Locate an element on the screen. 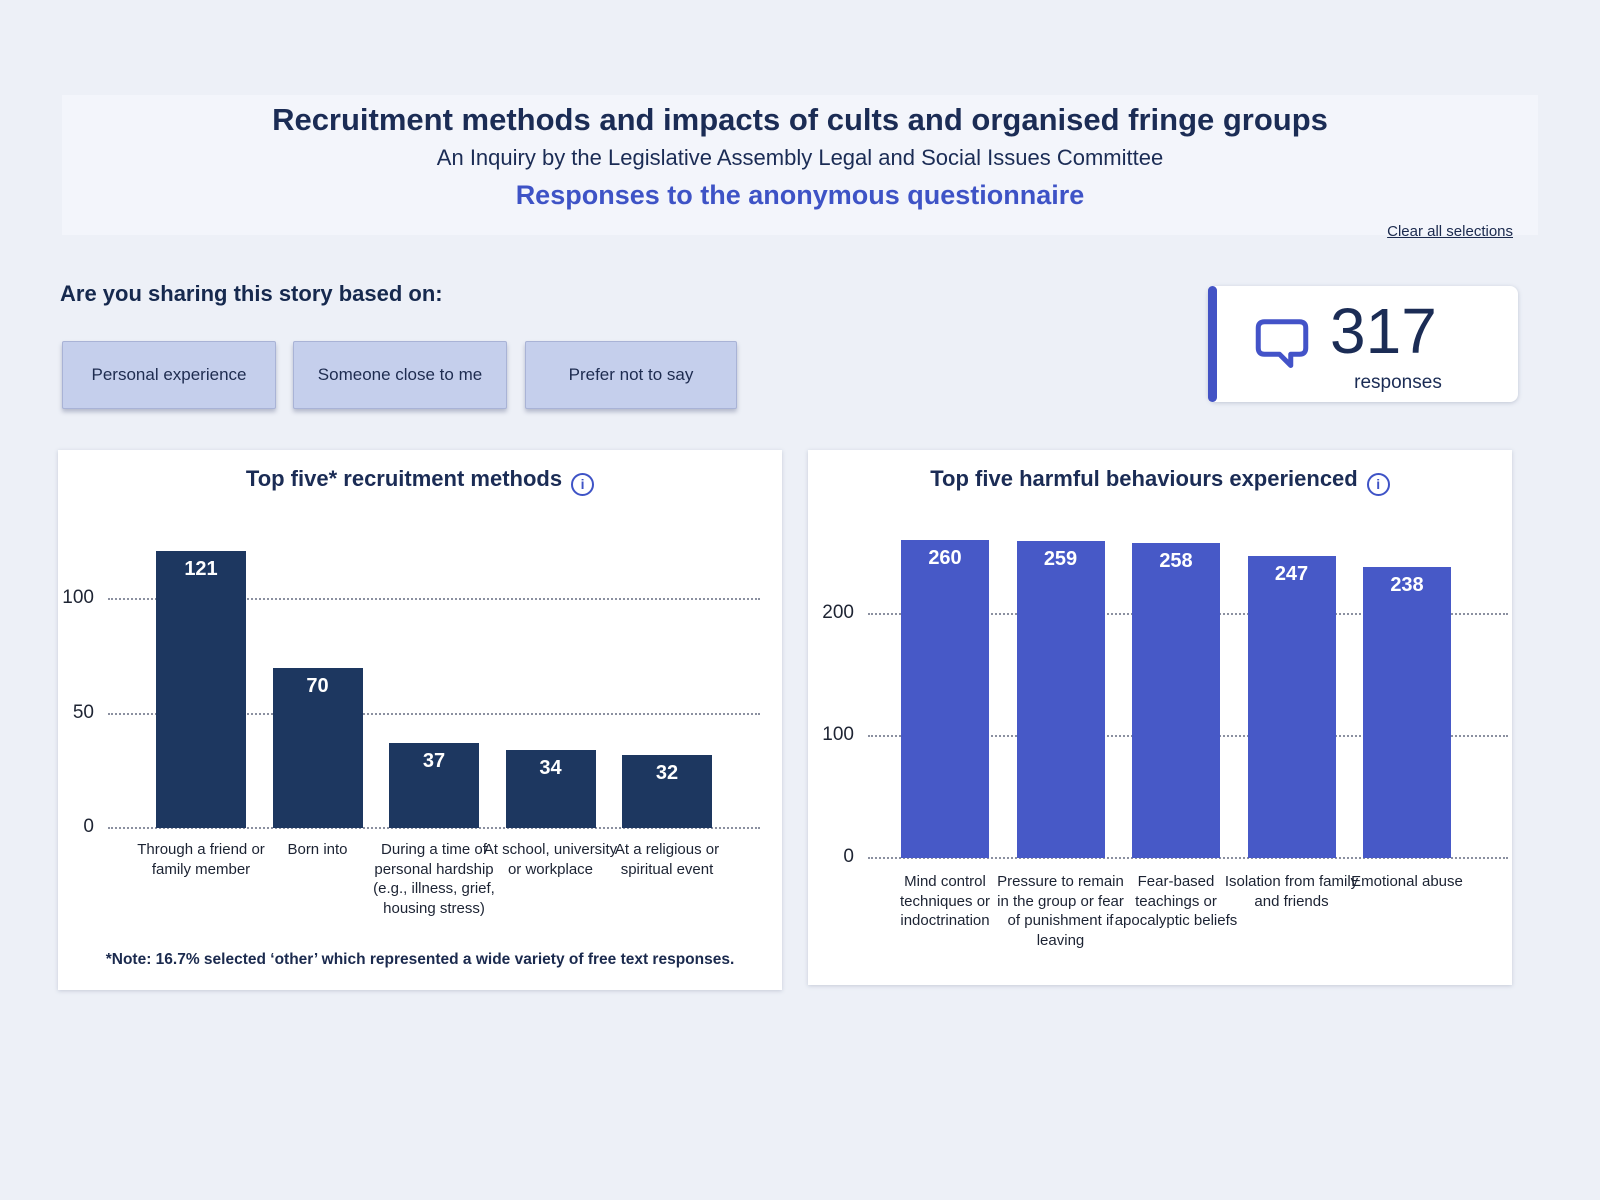 Image resolution: width=1600 pixels, height=1200 pixels. x-axis-label: At school, university or workplace is located at coordinates (550, 859).